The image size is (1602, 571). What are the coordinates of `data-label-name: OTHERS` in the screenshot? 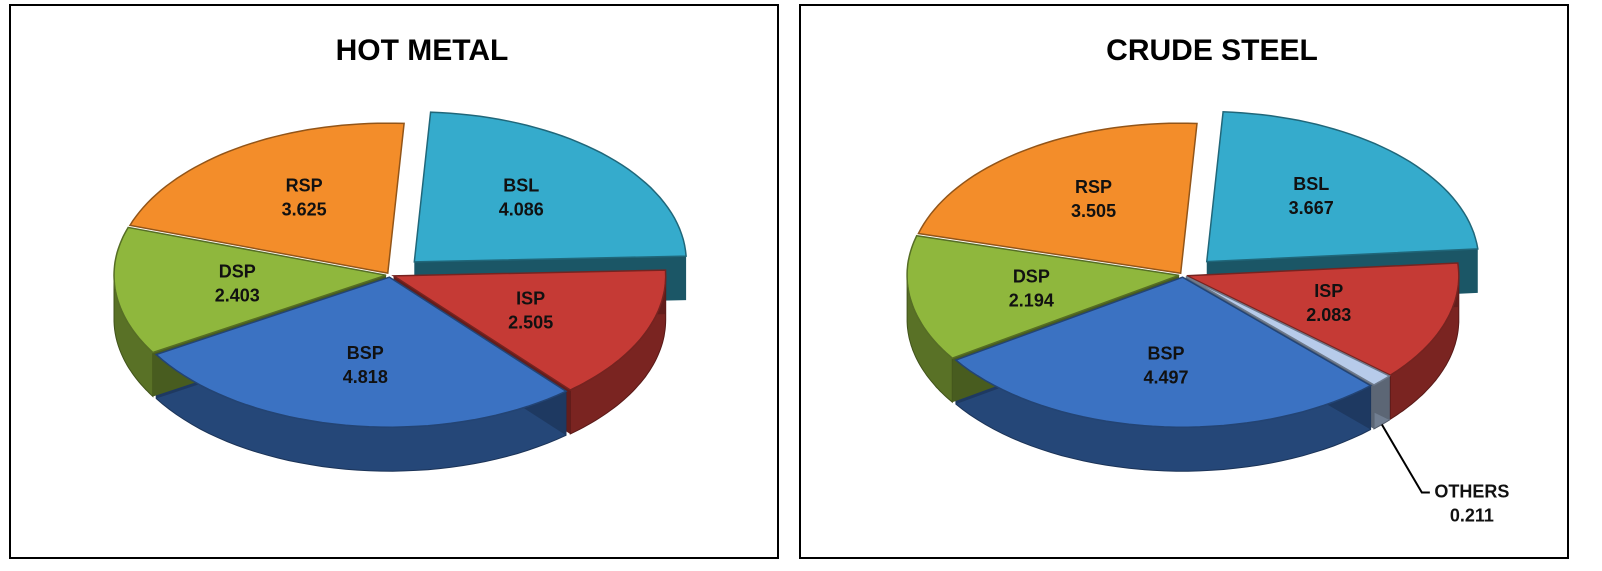 It's located at (1471, 491).